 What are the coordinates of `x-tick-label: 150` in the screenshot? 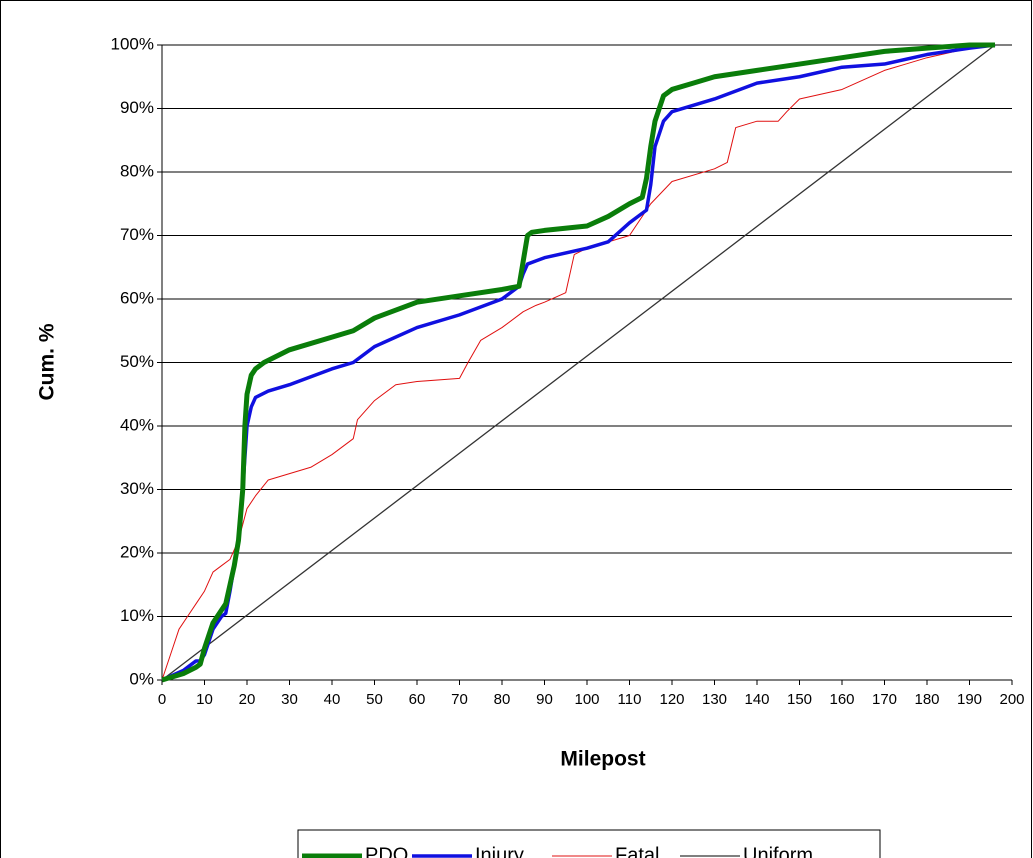 It's located at (799, 699).